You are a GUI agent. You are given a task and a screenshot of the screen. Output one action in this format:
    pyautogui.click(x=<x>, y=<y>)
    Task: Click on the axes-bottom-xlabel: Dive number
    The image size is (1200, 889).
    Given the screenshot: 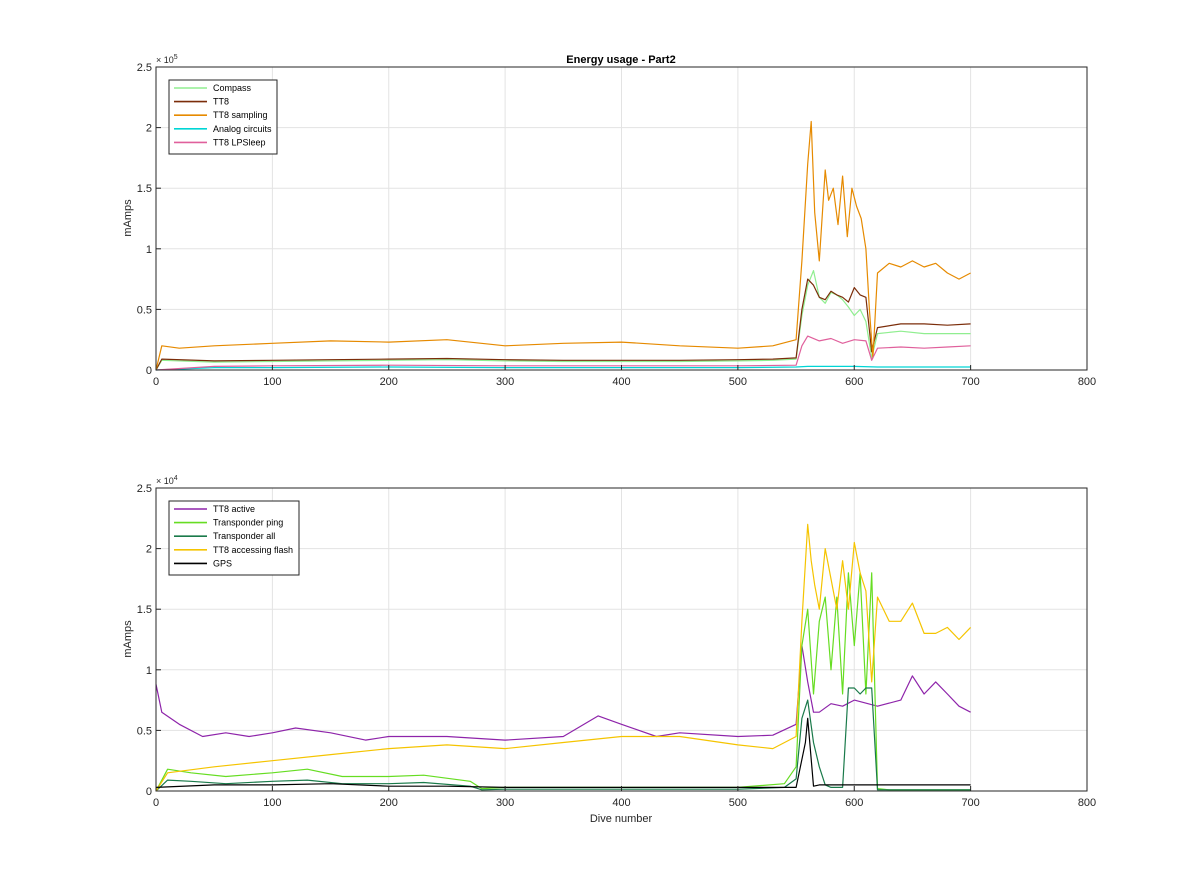 What is the action you would take?
    pyautogui.click(x=621, y=819)
    